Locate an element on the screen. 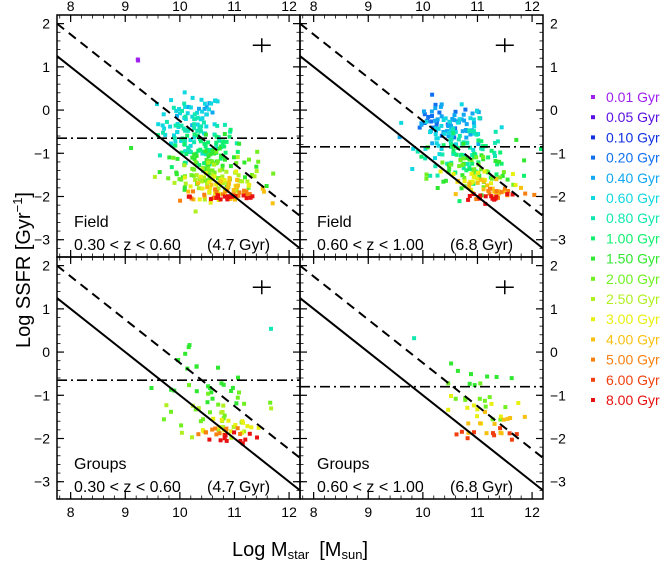  y-tick-label: 1 is located at coordinates (554, 67).